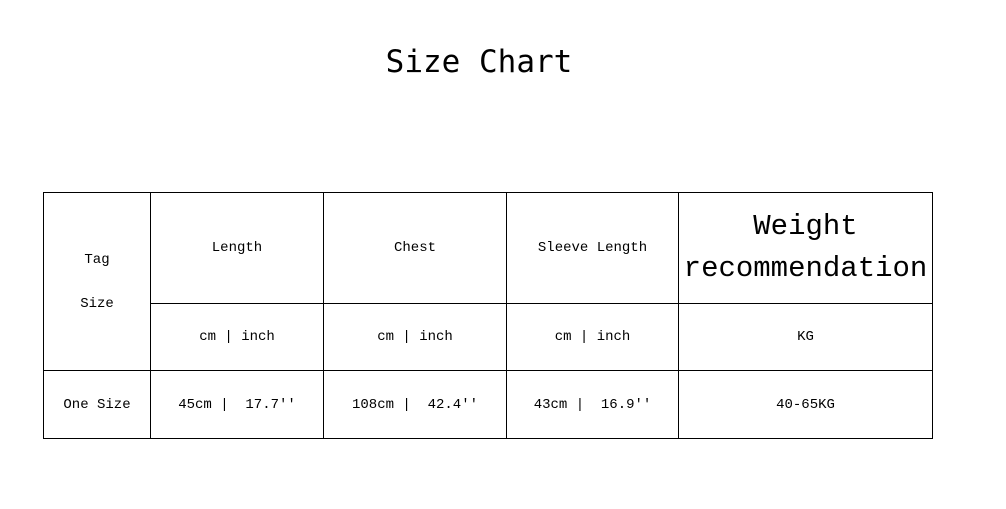 This screenshot has width=1006, height=509. What do you see at coordinates (97, 404) in the screenshot?
I see `size-cell: One Size` at bounding box center [97, 404].